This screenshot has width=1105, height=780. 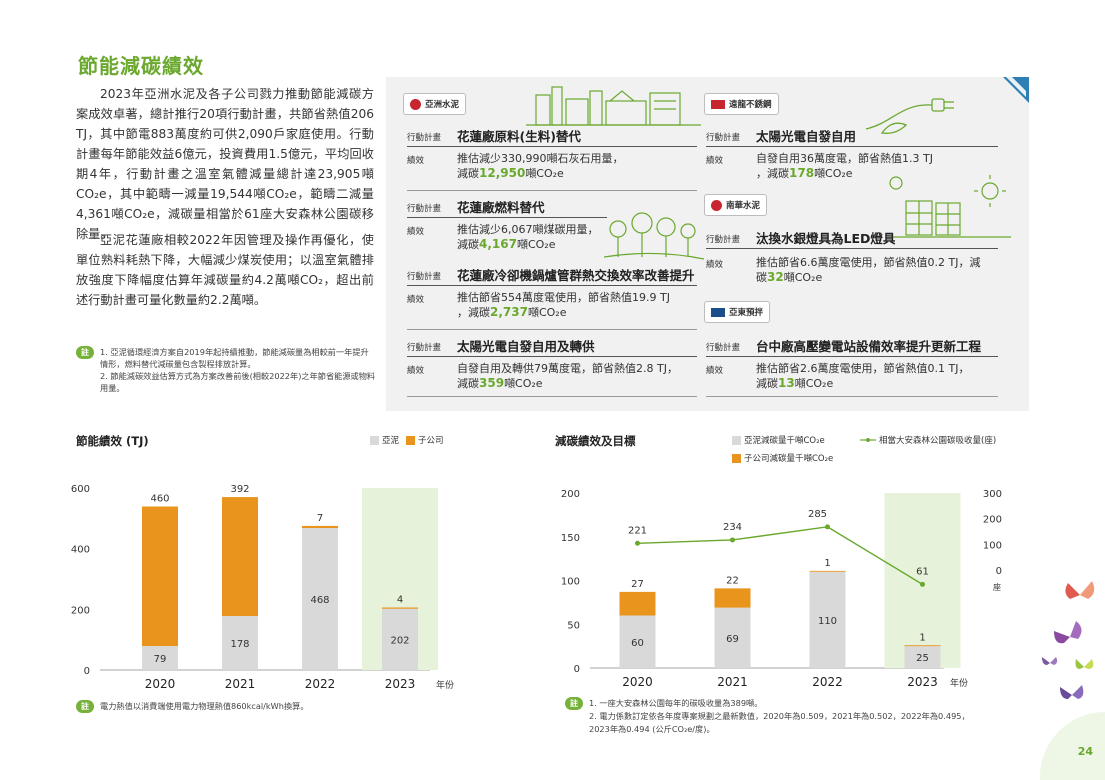 What do you see at coordinates (732, 527) in the screenshot?
I see `line-data-label: 234` at bounding box center [732, 527].